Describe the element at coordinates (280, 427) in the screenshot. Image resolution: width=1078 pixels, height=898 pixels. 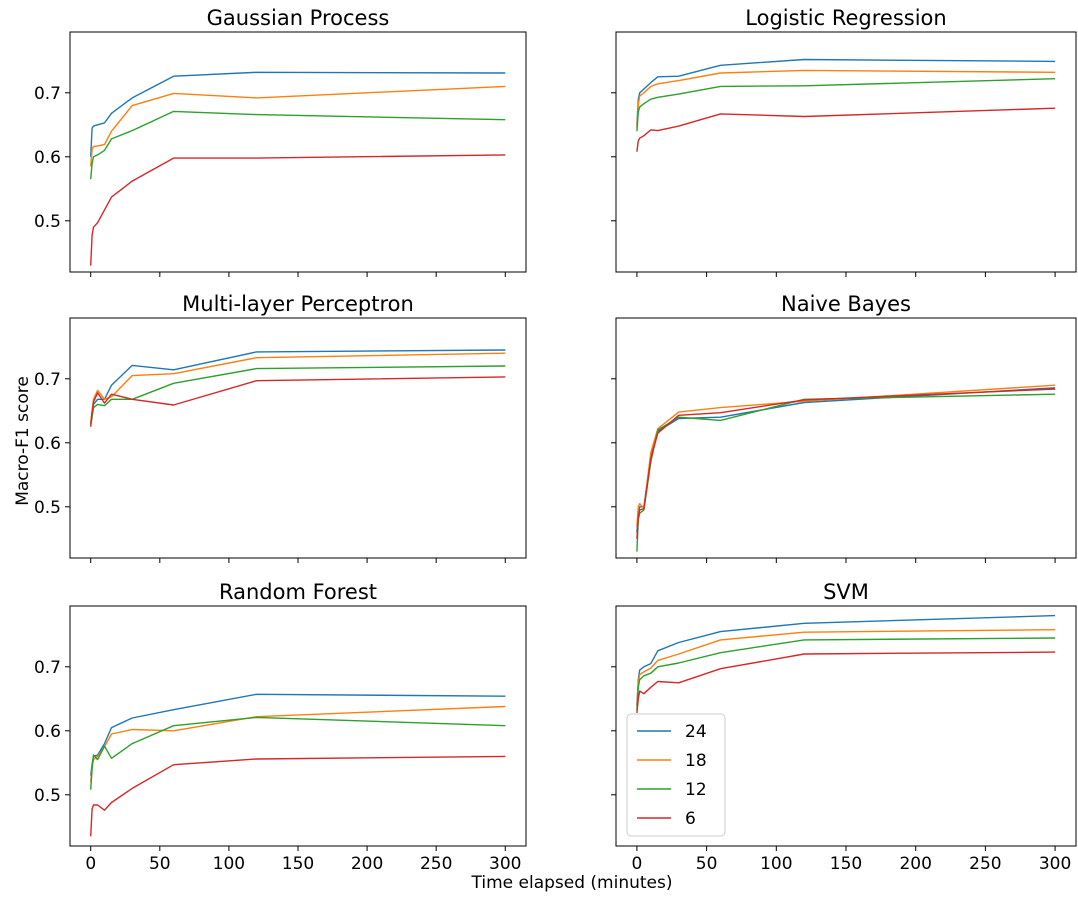
I see `subplot-multi-layer-perceptron: Multi-layer Perceptron 0.5 0.6 0.7` at that location.